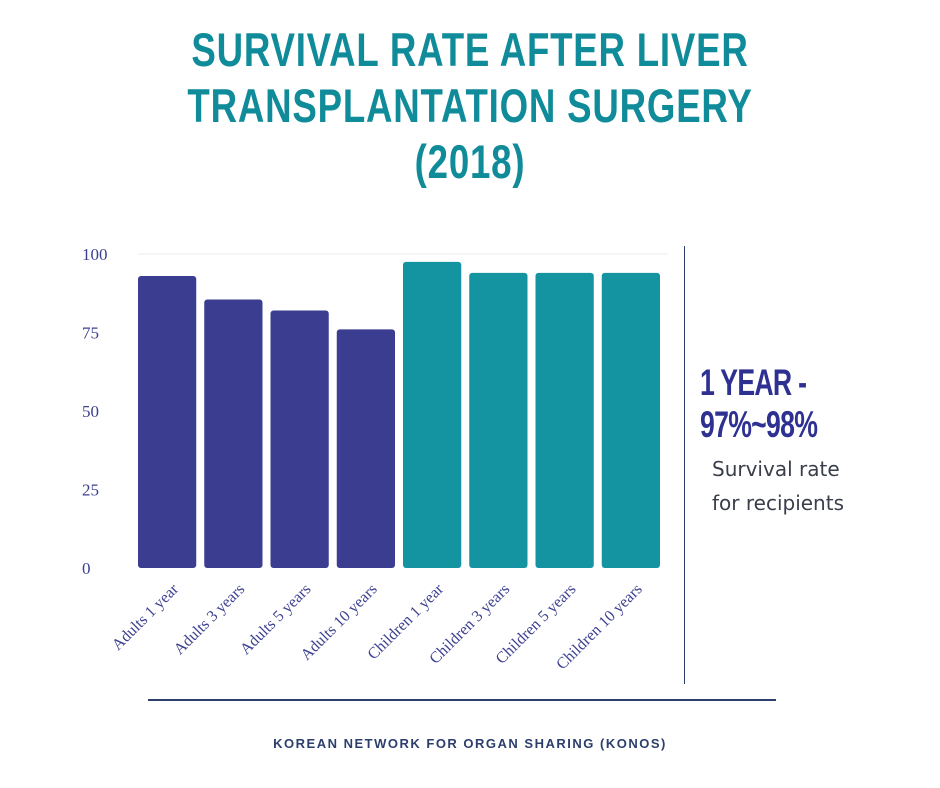  Describe the element at coordinates (462, 700) in the screenshot. I see `horizontal-divider` at that location.